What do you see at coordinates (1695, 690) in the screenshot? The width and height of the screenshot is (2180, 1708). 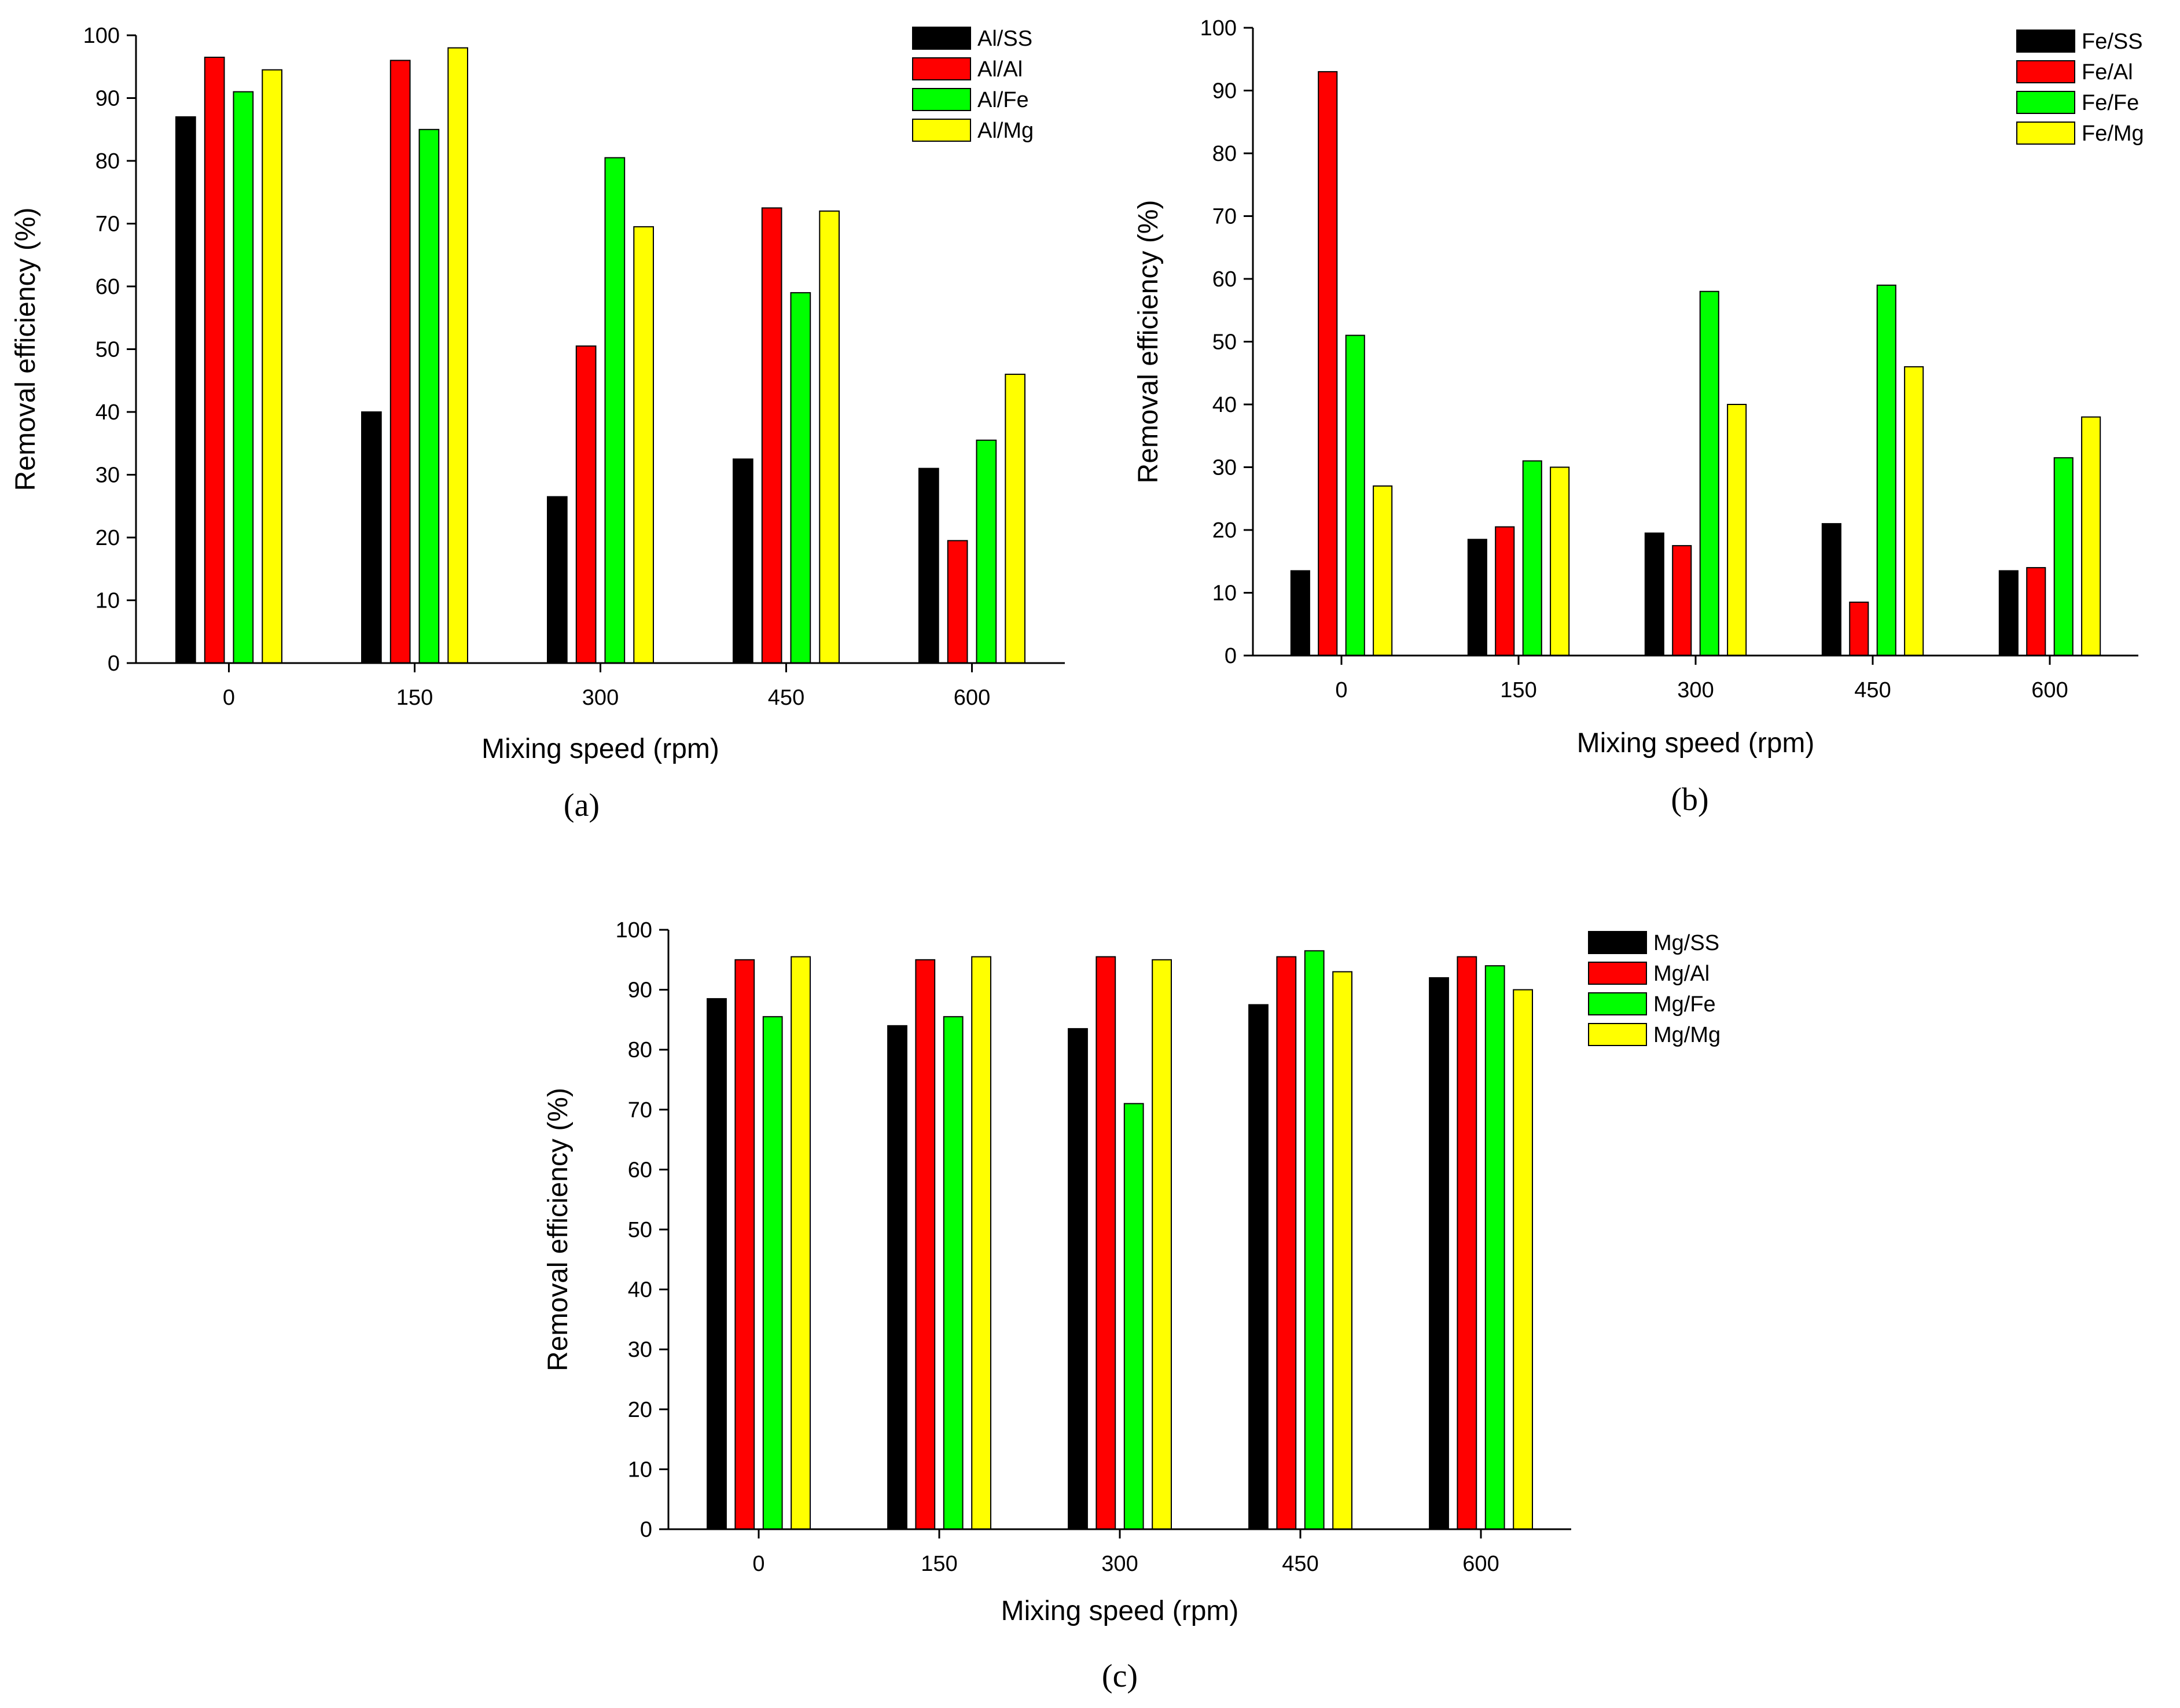 I see `x-tick-label-b-300: 300` at bounding box center [1695, 690].